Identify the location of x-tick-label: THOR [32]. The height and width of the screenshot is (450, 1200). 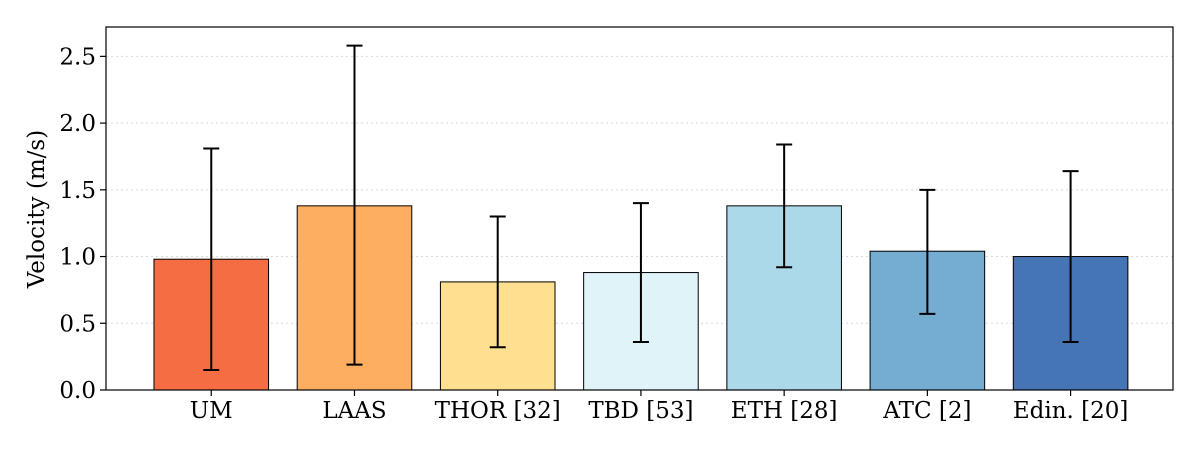
(498, 411).